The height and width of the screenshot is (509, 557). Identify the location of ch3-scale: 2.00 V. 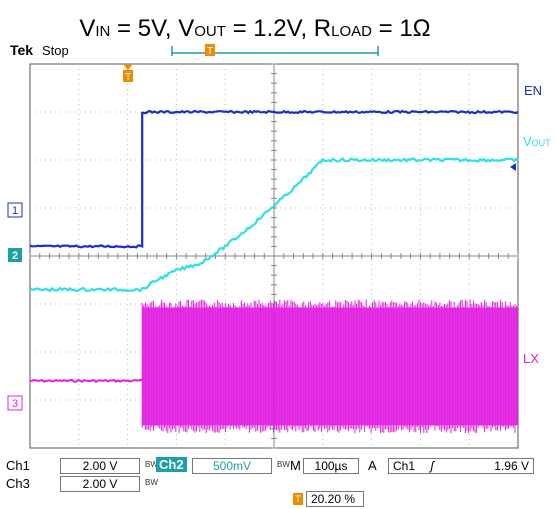
(100, 484).